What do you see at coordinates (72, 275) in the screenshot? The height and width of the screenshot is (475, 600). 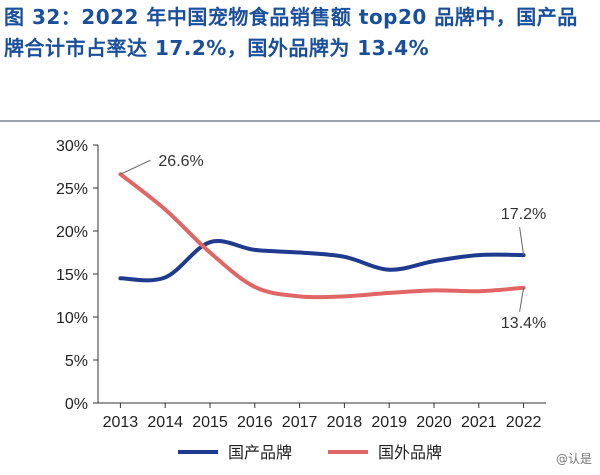 I see `y-tick-label: 15%` at bounding box center [72, 275].